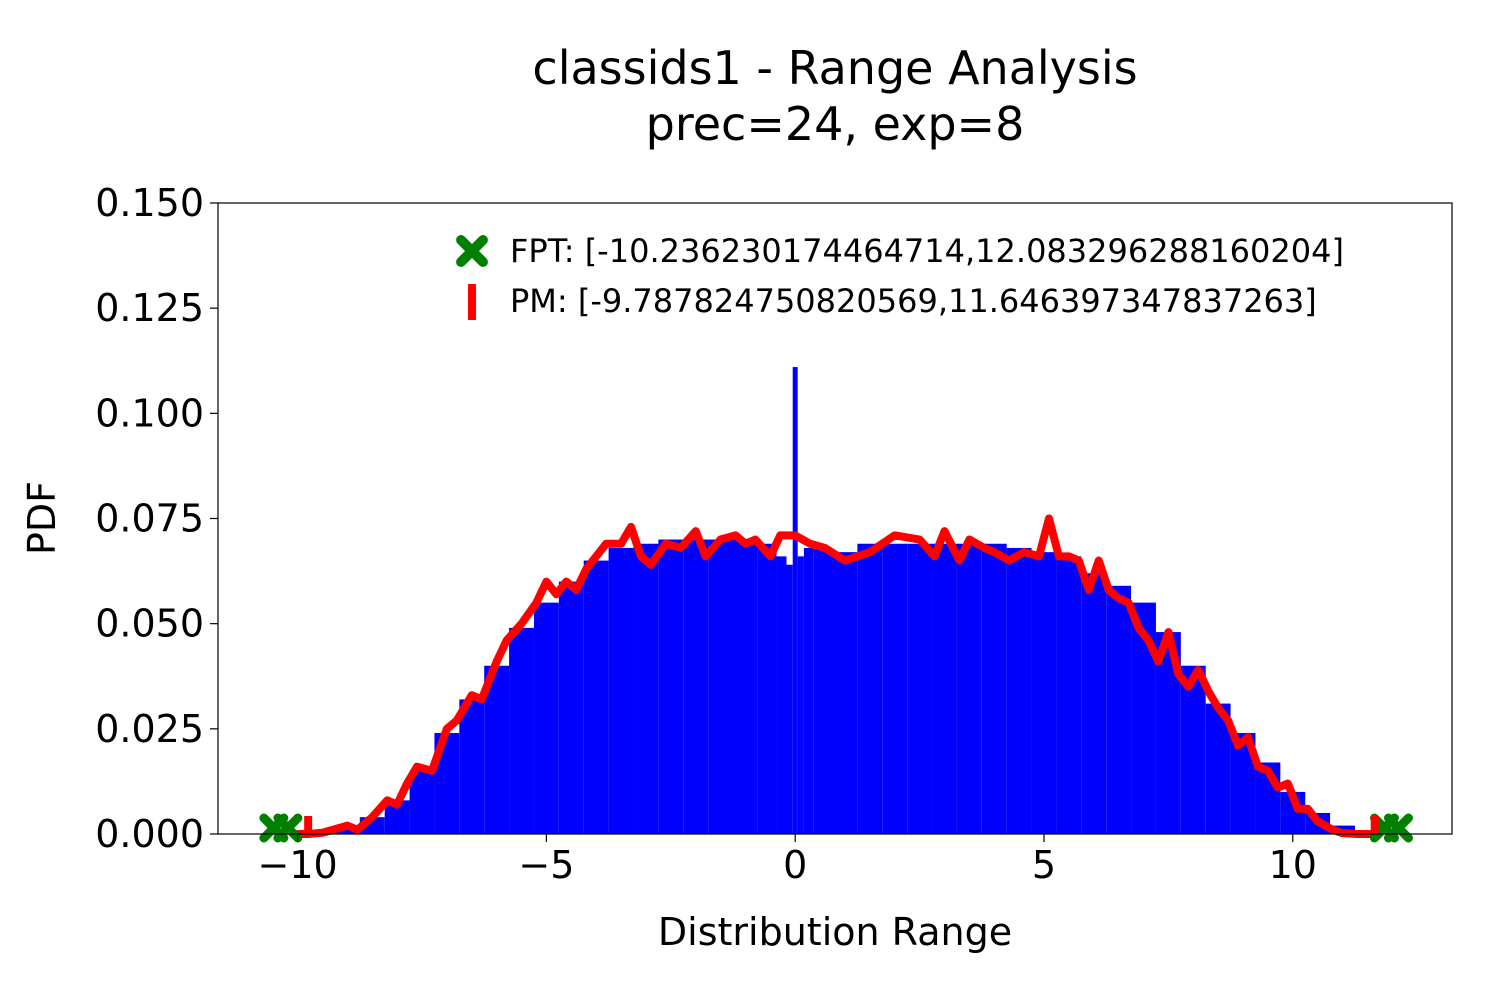 The height and width of the screenshot is (1000, 1500). I want to click on legend-pm-marker-icon, so click(472, 302).